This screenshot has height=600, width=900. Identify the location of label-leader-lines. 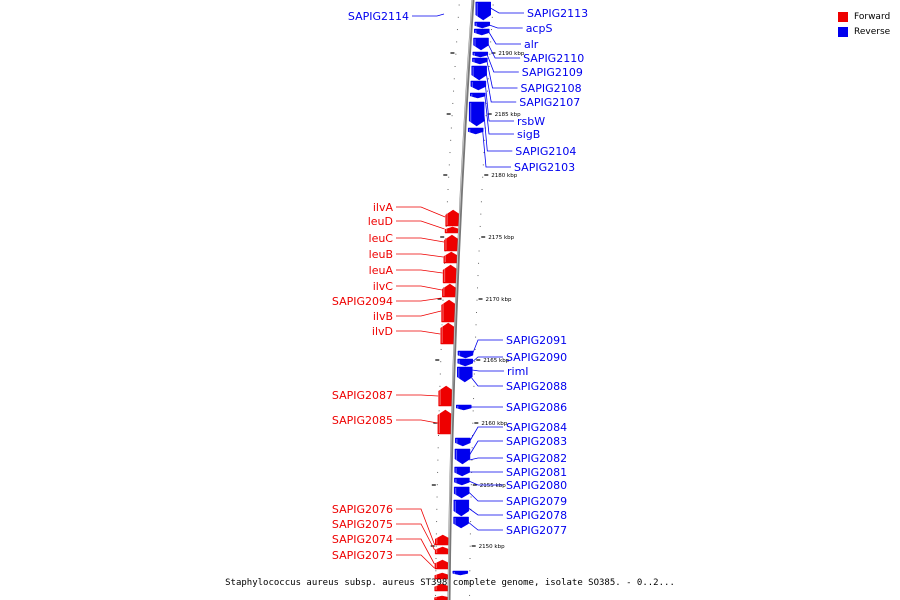
(460, 288).